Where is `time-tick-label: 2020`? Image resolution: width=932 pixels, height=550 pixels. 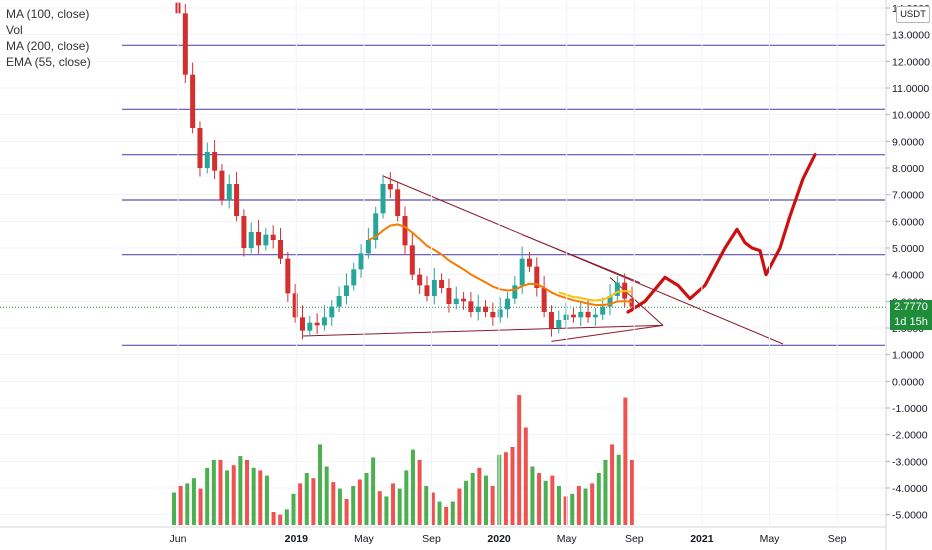
time-tick-label: 2020 is located at coordinates (499, 539).